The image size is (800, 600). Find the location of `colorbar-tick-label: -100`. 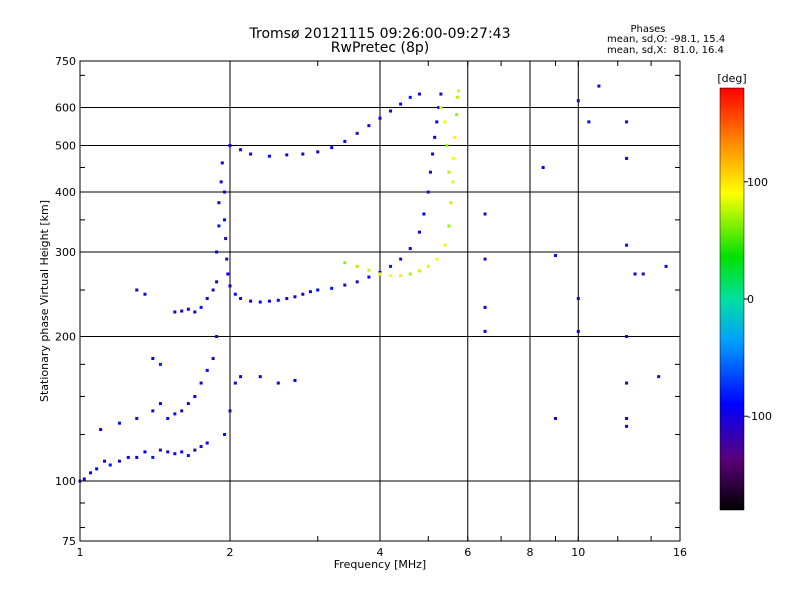

colorbar-tick-label: -100 is located at coordinates (759, 416).